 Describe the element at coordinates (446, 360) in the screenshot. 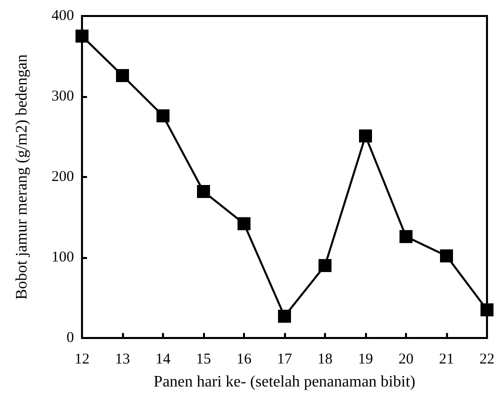

I see `x-tick-label: 21` at that location.